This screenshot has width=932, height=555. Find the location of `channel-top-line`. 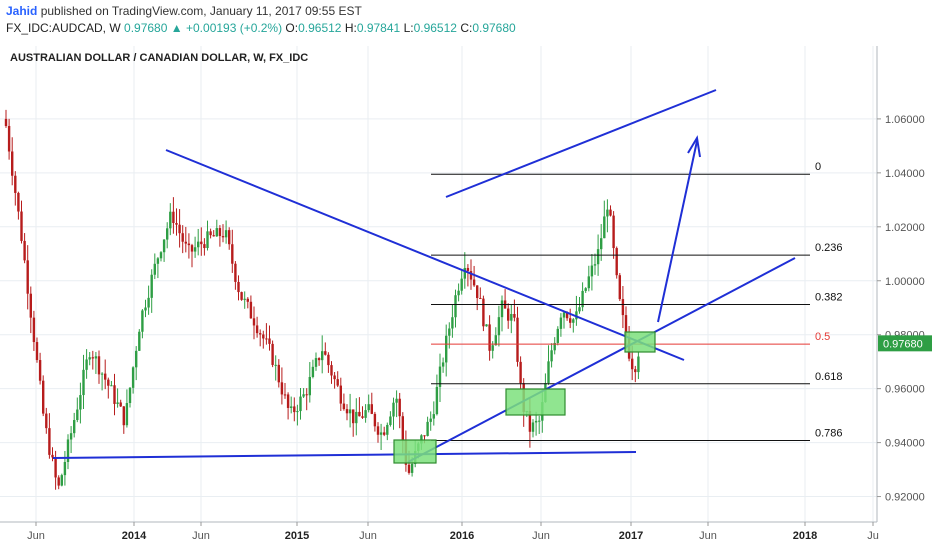

channel-top-line is located at coordinates (581, 143).